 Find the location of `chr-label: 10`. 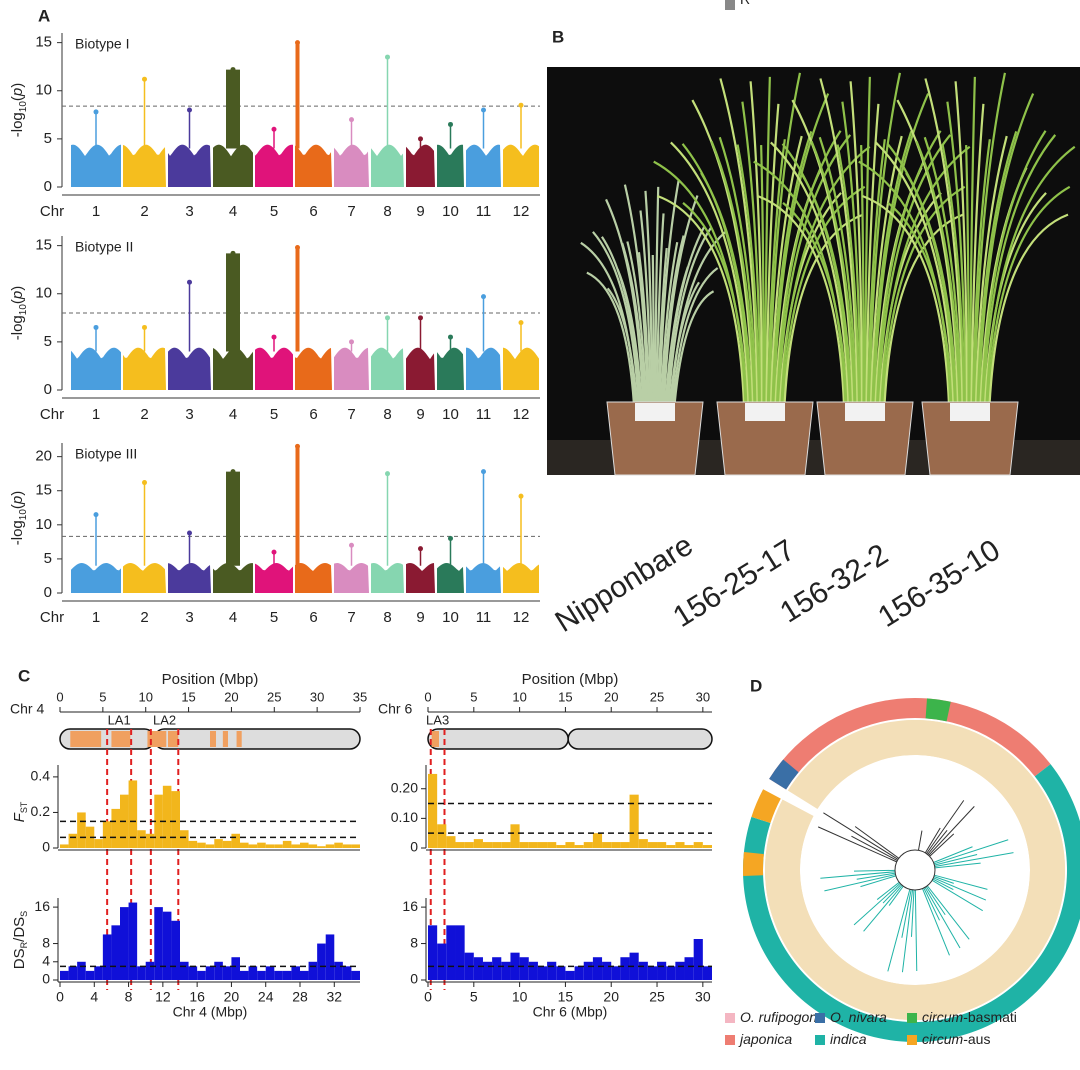

chr-label: 10 is located at coordinates (450, 617).